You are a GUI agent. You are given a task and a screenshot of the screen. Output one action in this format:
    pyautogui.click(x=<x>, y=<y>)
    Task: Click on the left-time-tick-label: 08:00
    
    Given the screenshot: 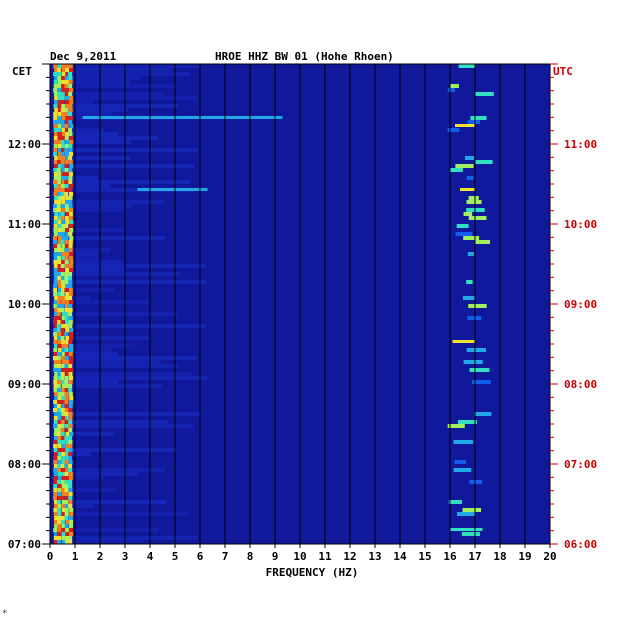 What is the action you would take?
    pyautogui.click(x=24, y=464)
    